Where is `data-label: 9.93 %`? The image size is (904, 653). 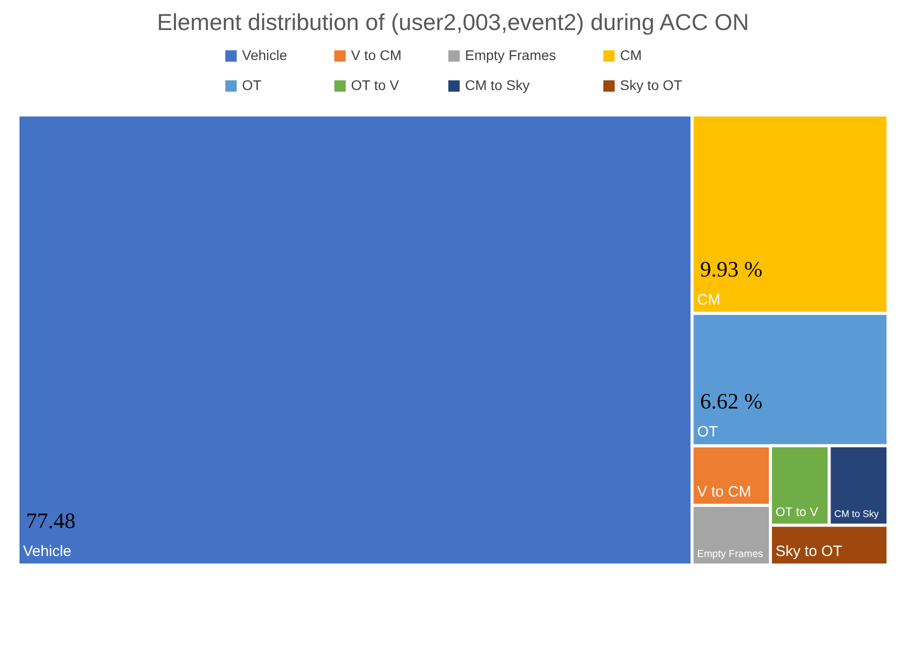 data-label: 9.93 % is located at coordinates (731, 269).